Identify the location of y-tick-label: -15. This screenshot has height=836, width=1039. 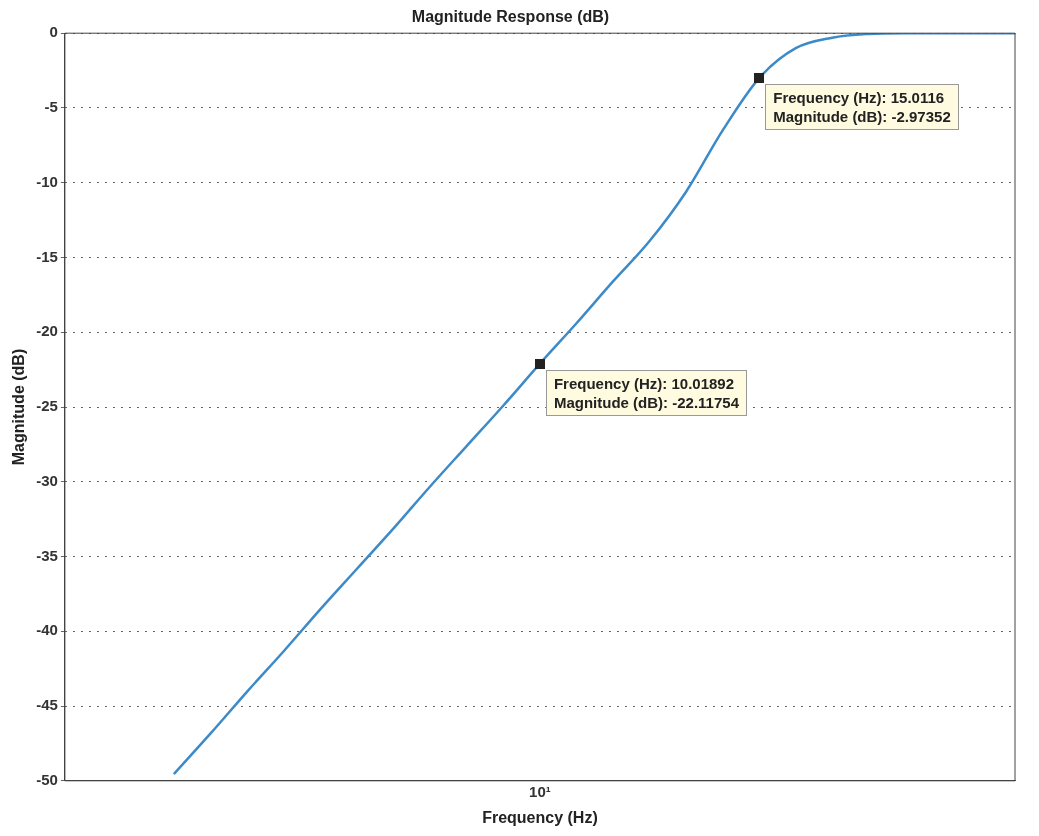
(47, 256).